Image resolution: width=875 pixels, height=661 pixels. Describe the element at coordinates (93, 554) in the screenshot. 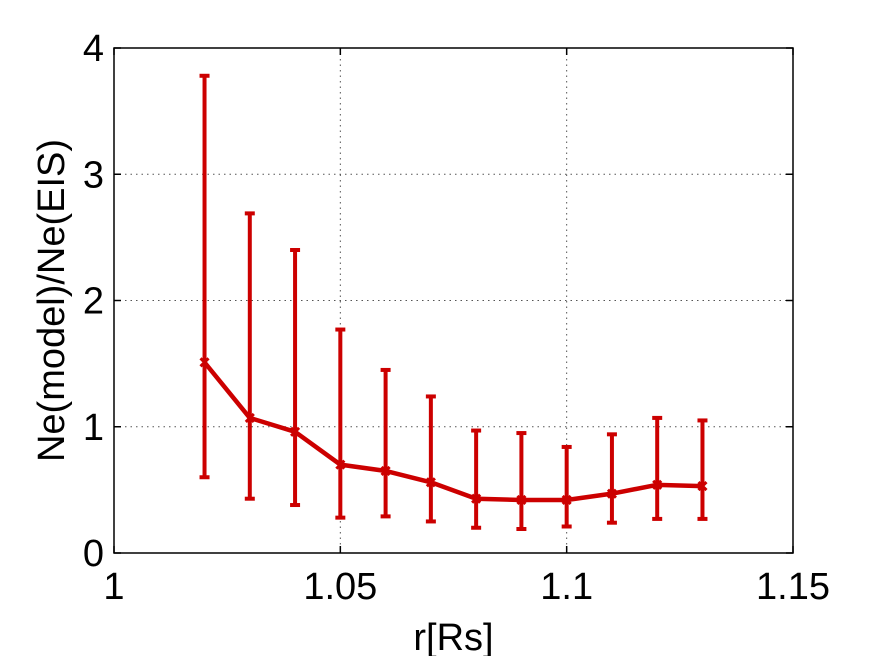

I see `y-tick-label: 0` at that location.